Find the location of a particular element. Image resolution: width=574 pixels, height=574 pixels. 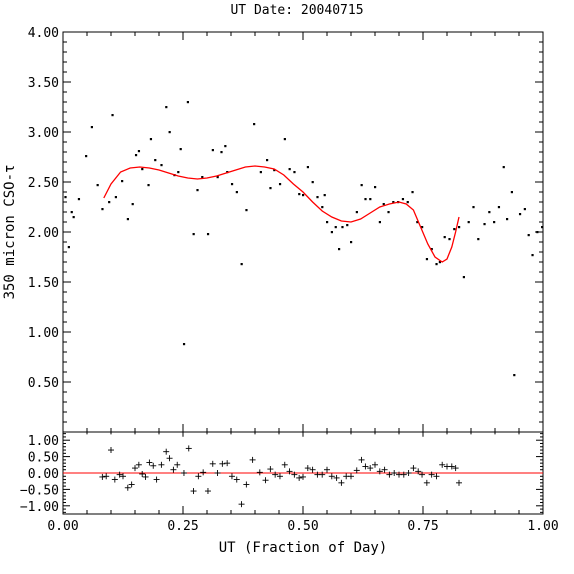

x-tick-label: 0.75 is located at coordinates (422, 526).